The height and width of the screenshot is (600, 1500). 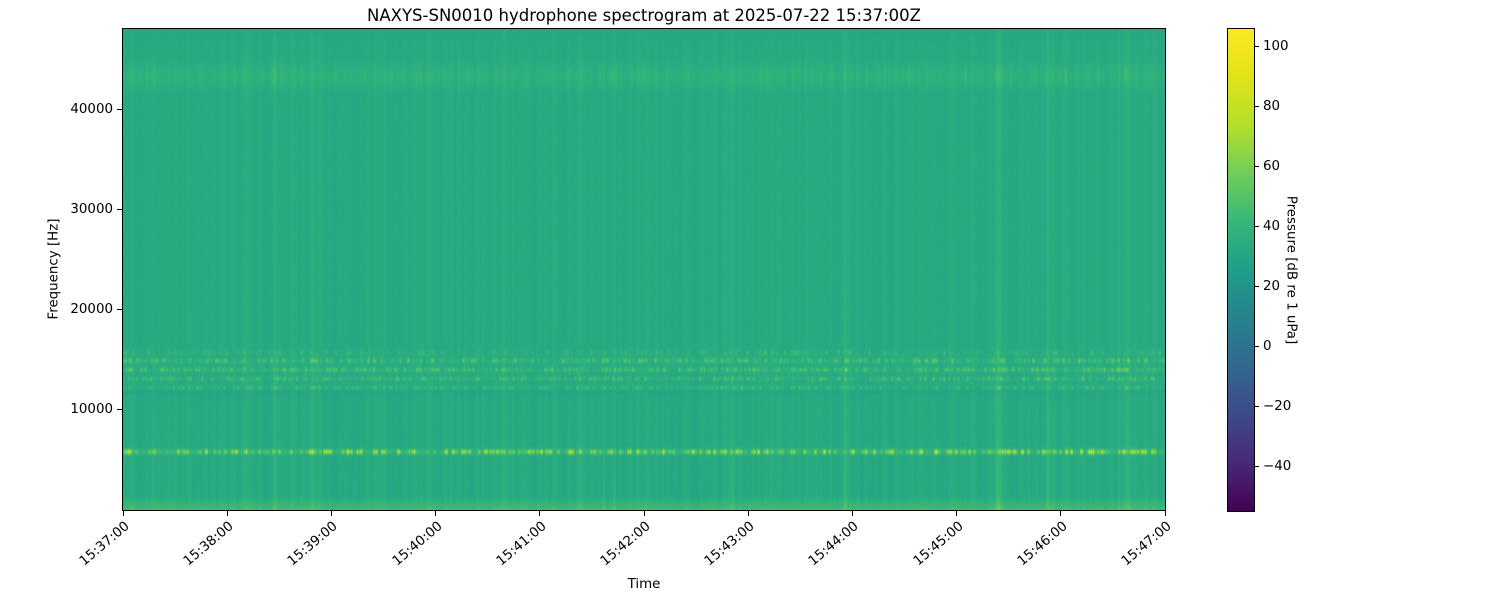 I want to click on colorbar-tick-label: 0, so click(x=1267, y=346).